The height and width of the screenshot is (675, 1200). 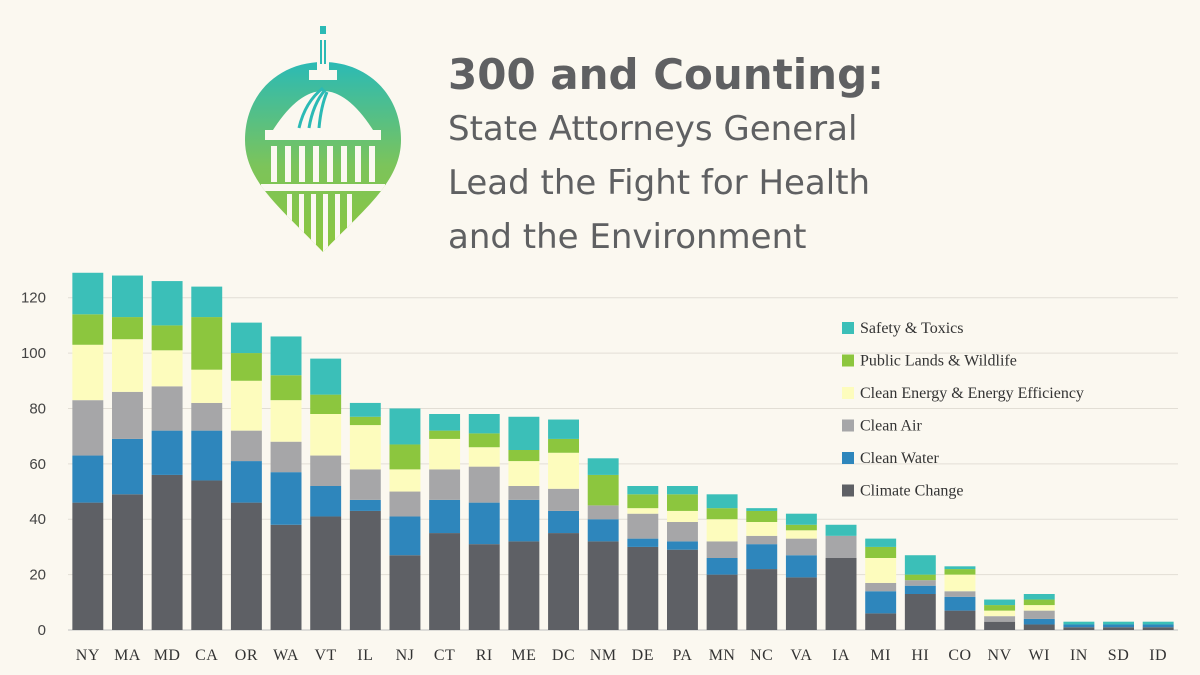 I want to click on x-tick-label: OR, so click(x=246, y=655).